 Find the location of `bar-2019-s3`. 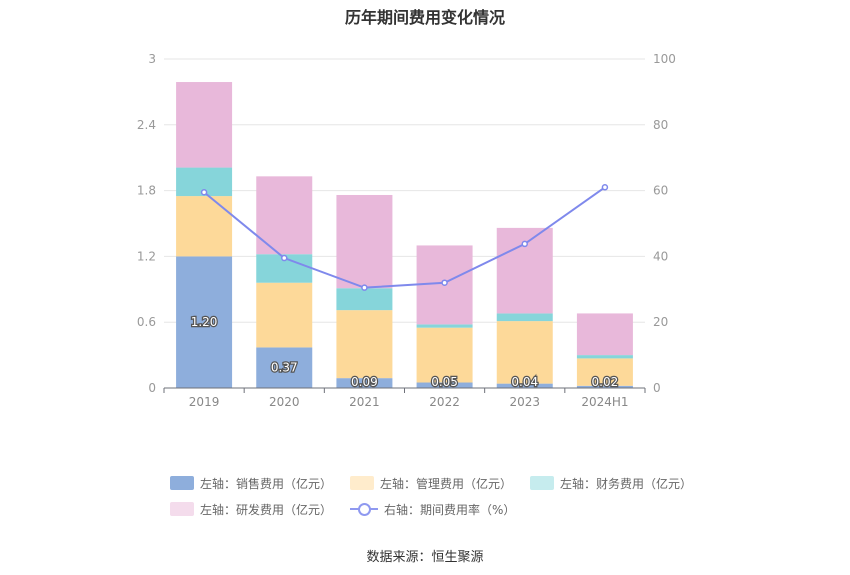

bar-2019-s3 is located at coordinates (204, 125).